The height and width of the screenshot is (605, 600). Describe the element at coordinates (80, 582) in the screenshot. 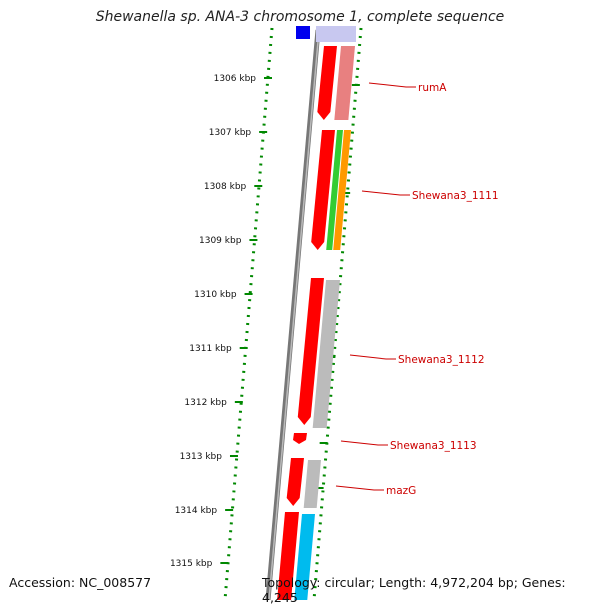

I see `accession-text: Accession: NC_008577` at that location.